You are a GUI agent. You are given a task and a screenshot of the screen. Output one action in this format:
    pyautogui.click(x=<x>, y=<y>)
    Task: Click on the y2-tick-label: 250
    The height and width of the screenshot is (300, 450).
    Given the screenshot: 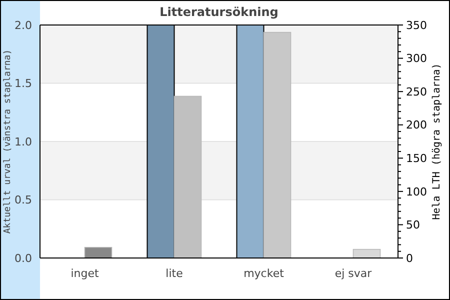 What is the action you would take?
    pyautogui.click(x=416, y=91)
    